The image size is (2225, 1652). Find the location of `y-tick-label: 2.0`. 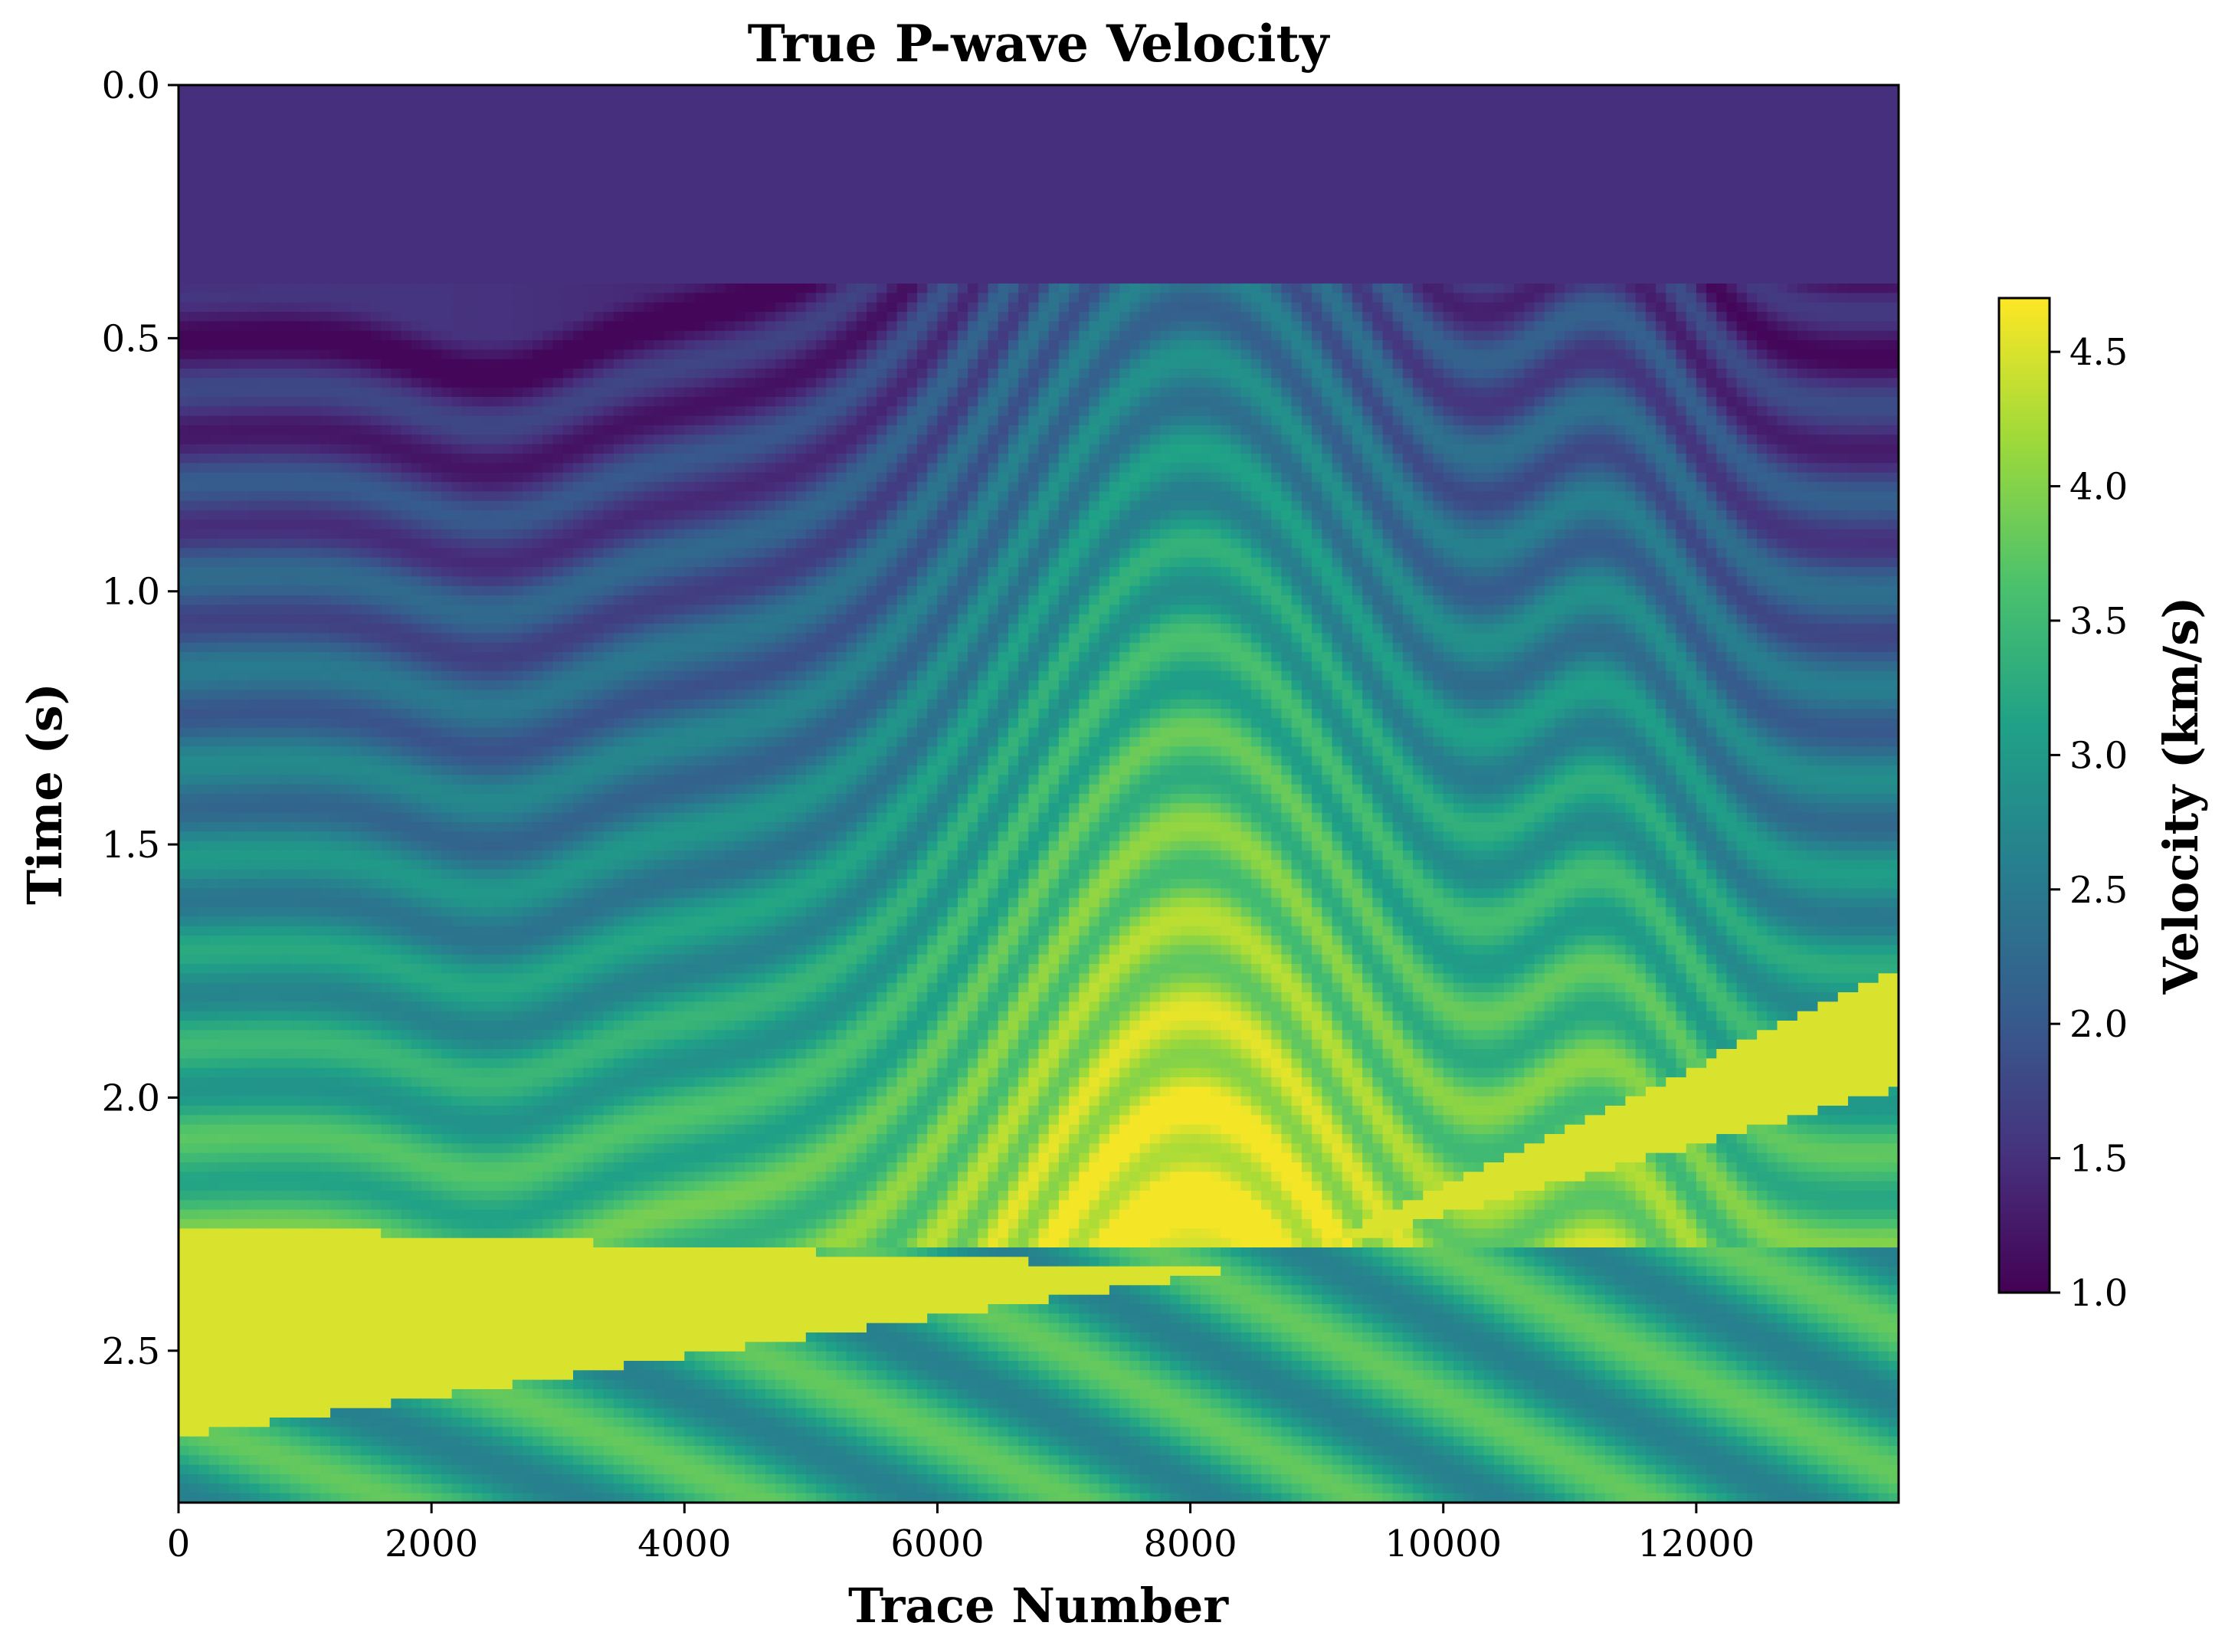

y-tick-label: 2.0 is located at coordinates (131, 1098).